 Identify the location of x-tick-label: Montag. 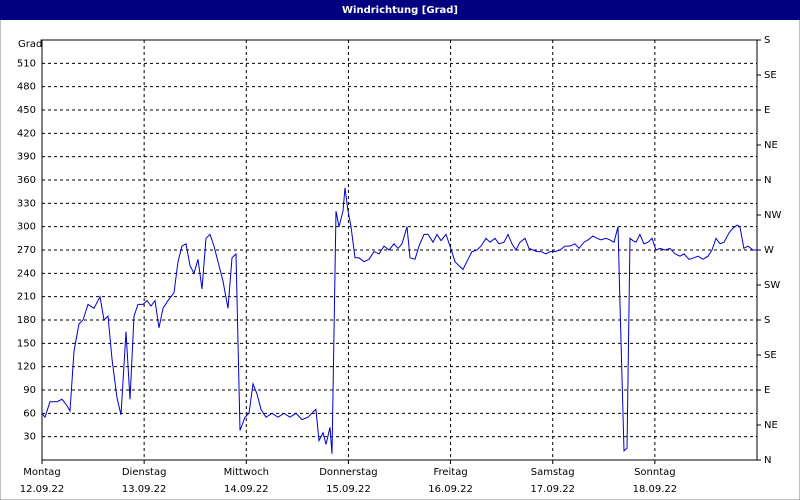
(41, 472).